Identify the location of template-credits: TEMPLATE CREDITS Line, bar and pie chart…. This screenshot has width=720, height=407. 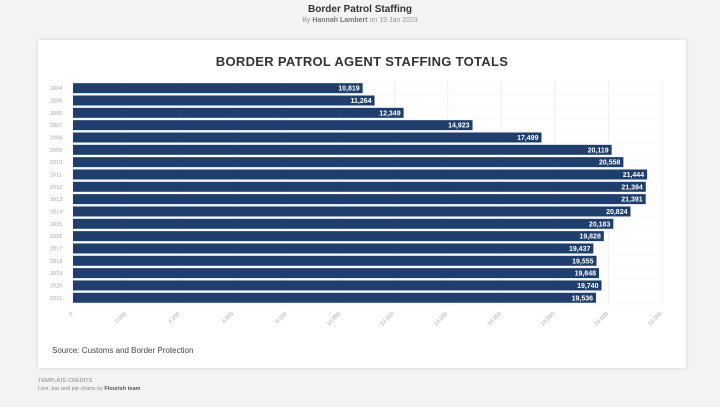
(89, 385).